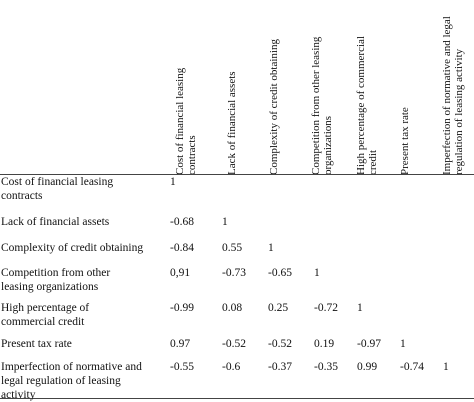  What do you see at coordinates (326, 308) in the screenshot?
I see `table-cell: -0.72` at bounding box center [326, 308].